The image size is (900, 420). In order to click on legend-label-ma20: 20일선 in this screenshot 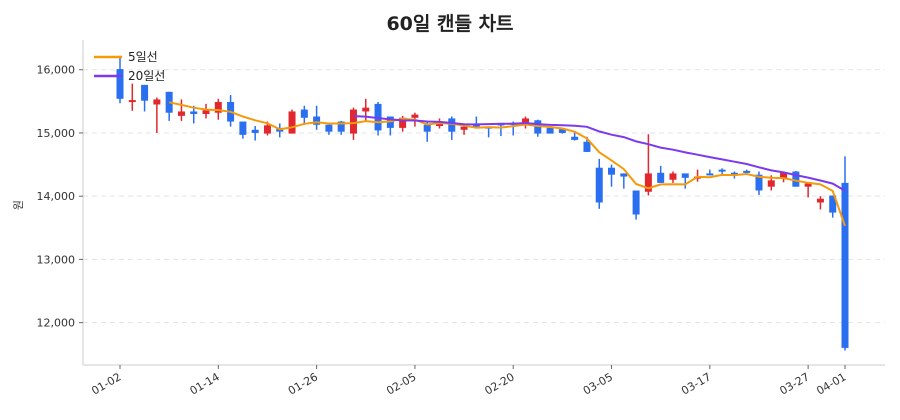, I will do `click(146, 76)`.